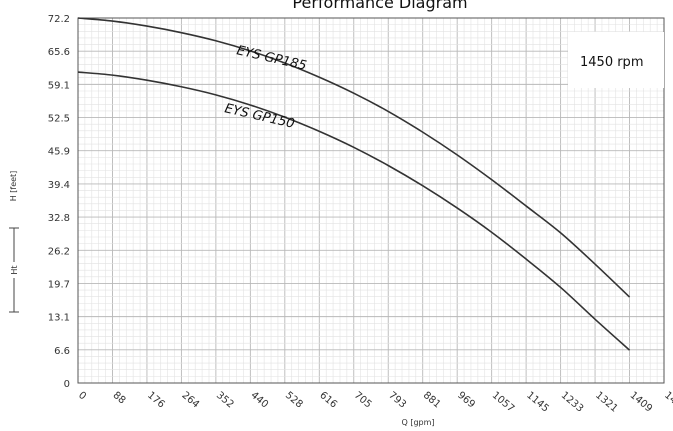 Image resolution: width=673 pixels, height=431 pixels. Describe the element at coordinates (606, 402) in the screenshot. I see `x-tick-label: 1321` at that location.